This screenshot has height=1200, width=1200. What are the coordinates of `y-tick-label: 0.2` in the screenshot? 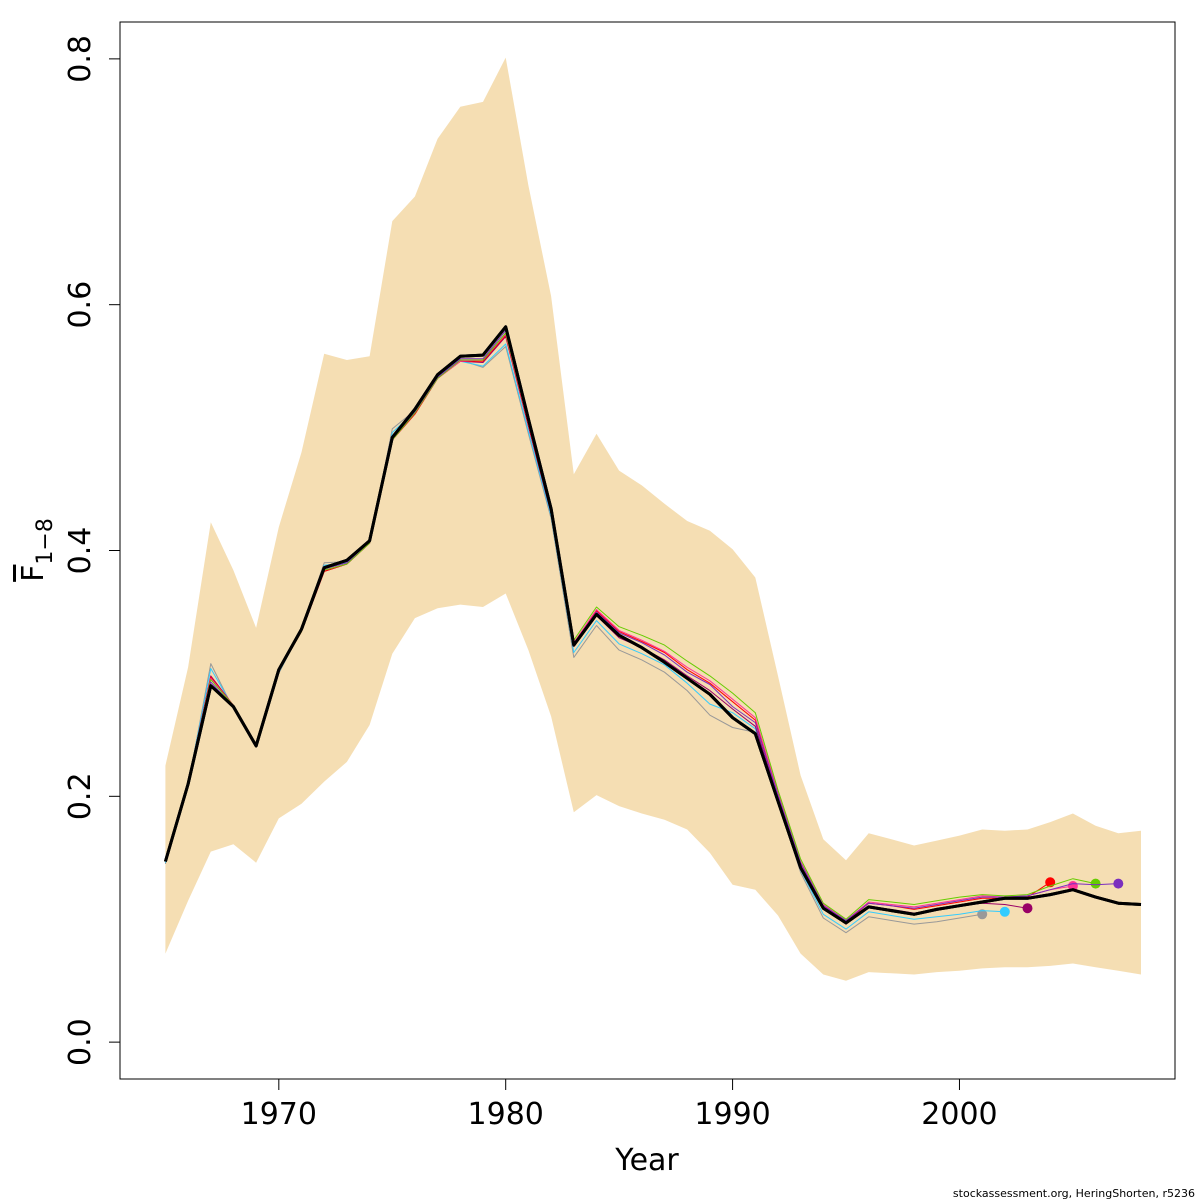 It's located at (80, 796).